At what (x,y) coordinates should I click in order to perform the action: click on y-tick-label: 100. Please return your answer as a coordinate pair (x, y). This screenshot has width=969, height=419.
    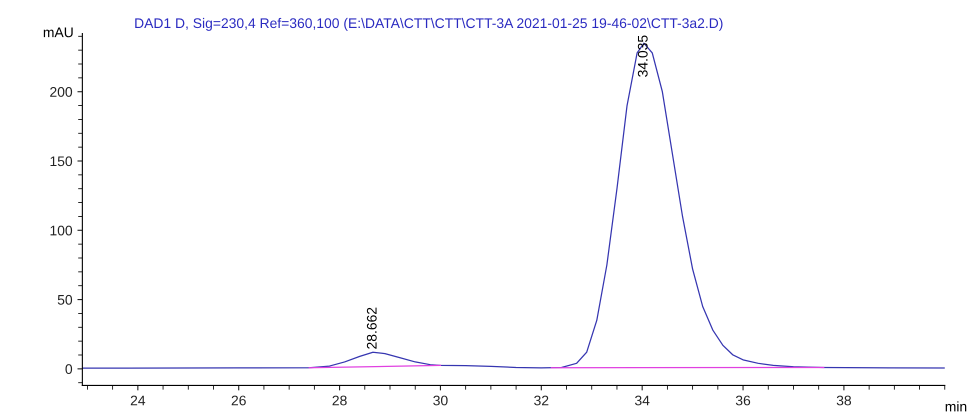
    Looking at the image, I should click on (61, 231).